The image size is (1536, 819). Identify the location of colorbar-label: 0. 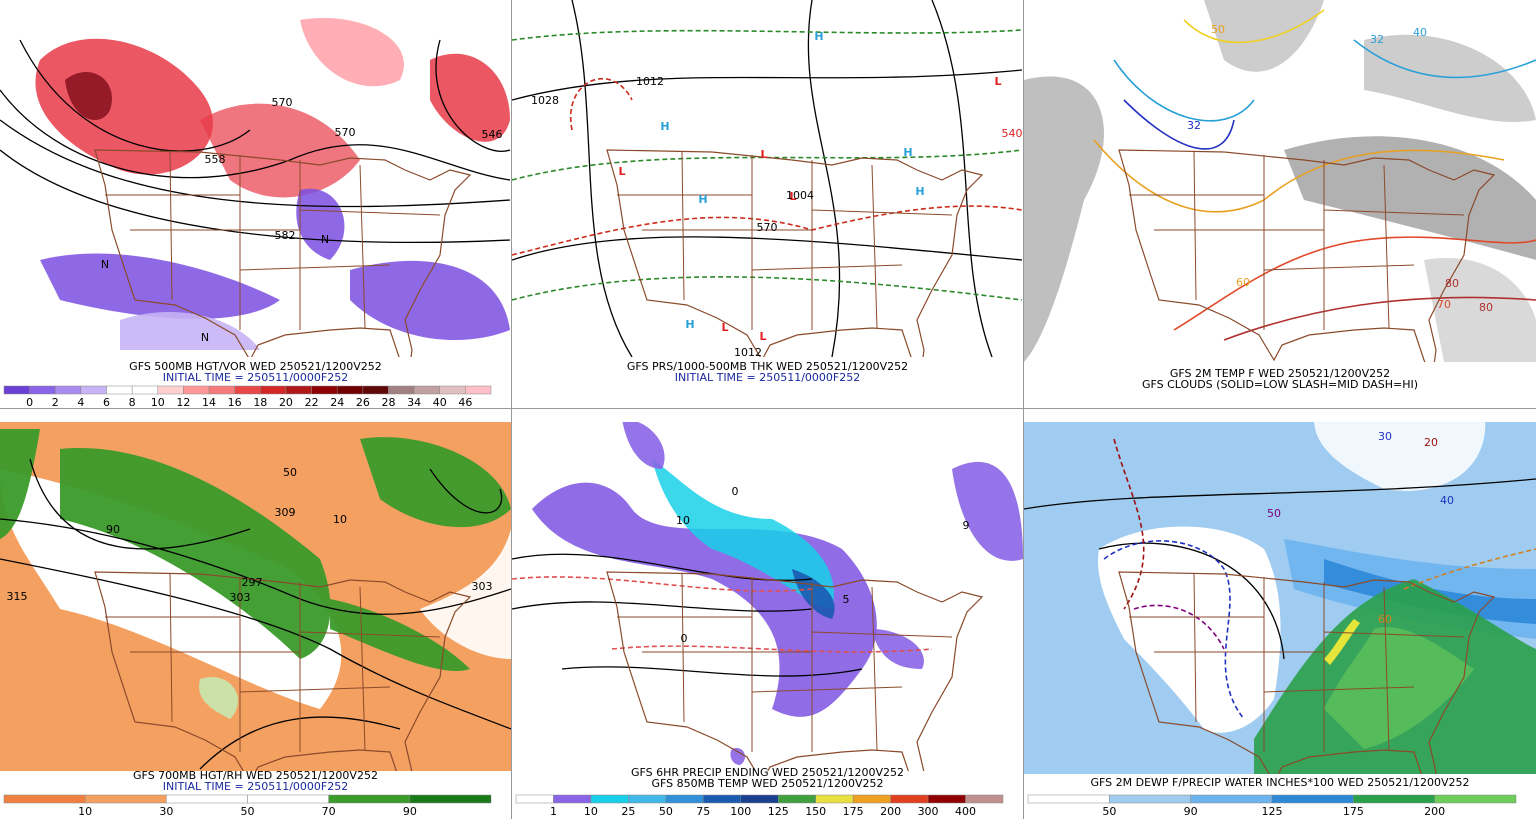
(29, 402).